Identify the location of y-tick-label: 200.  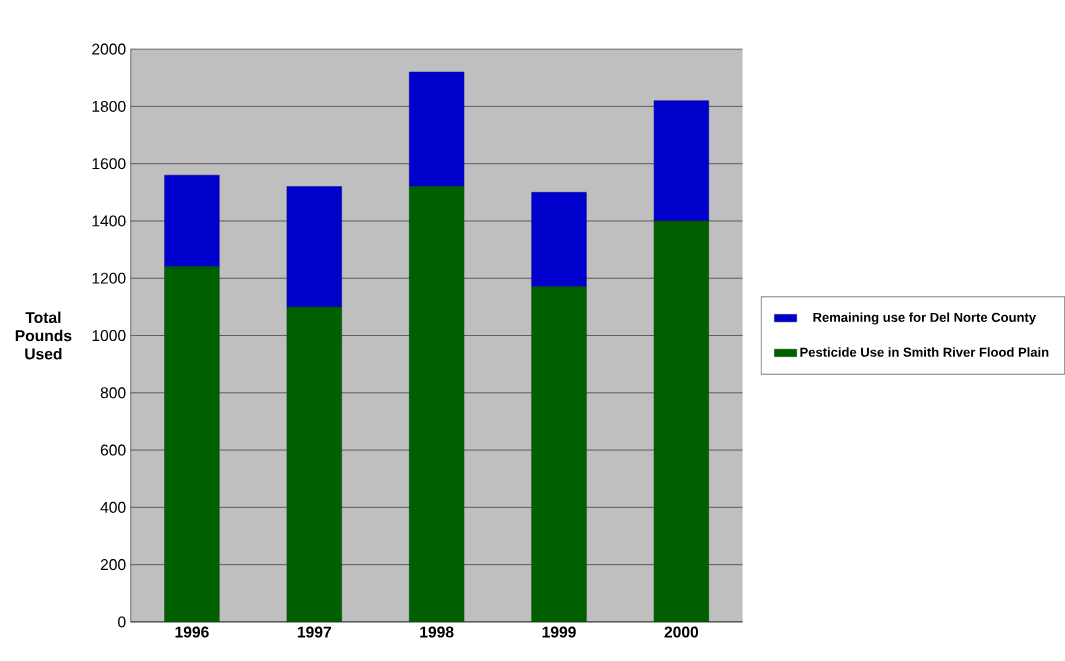
(113, 565).